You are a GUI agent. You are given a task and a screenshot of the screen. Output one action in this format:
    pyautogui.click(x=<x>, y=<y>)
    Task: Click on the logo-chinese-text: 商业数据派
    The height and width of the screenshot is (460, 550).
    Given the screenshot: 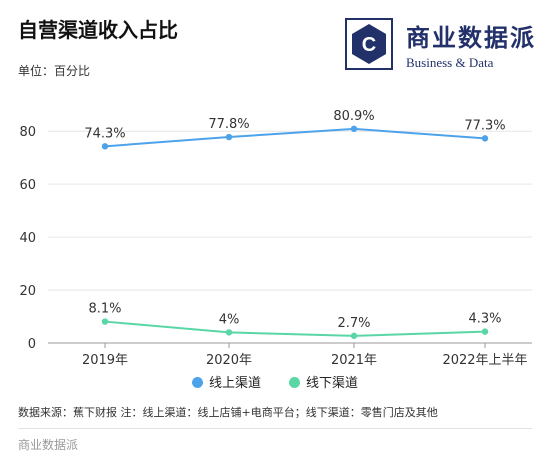 What is the action you would take?
    pyautogui.click(x=471, y=37)
    